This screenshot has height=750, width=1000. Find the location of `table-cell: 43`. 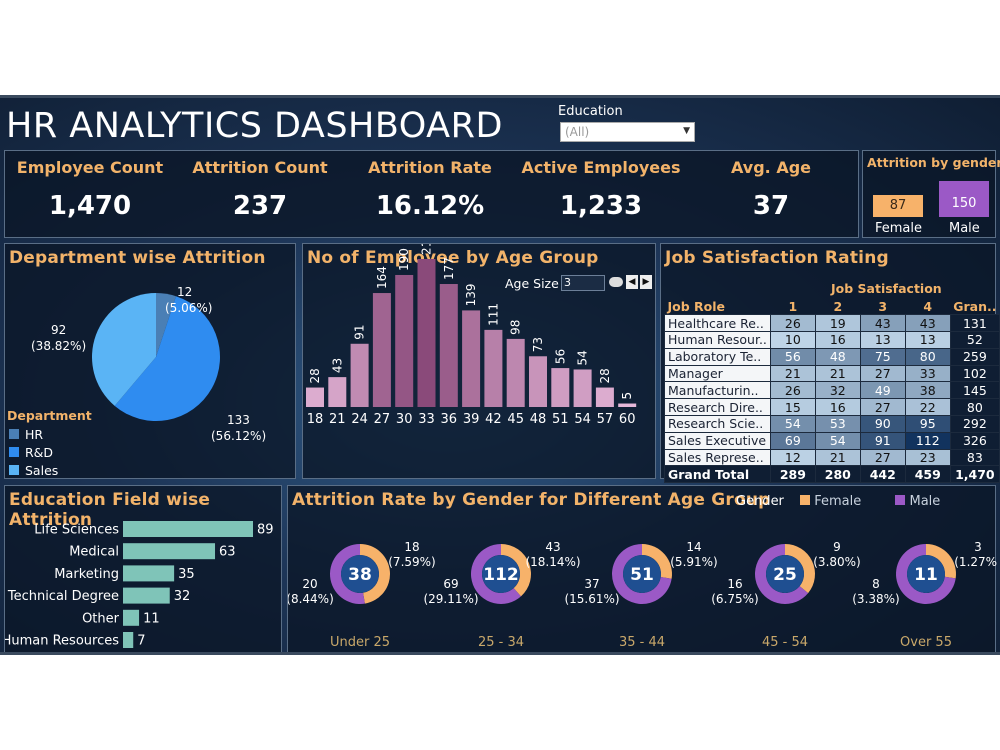

table-cell: 43 is located at coordinates (927, 323).